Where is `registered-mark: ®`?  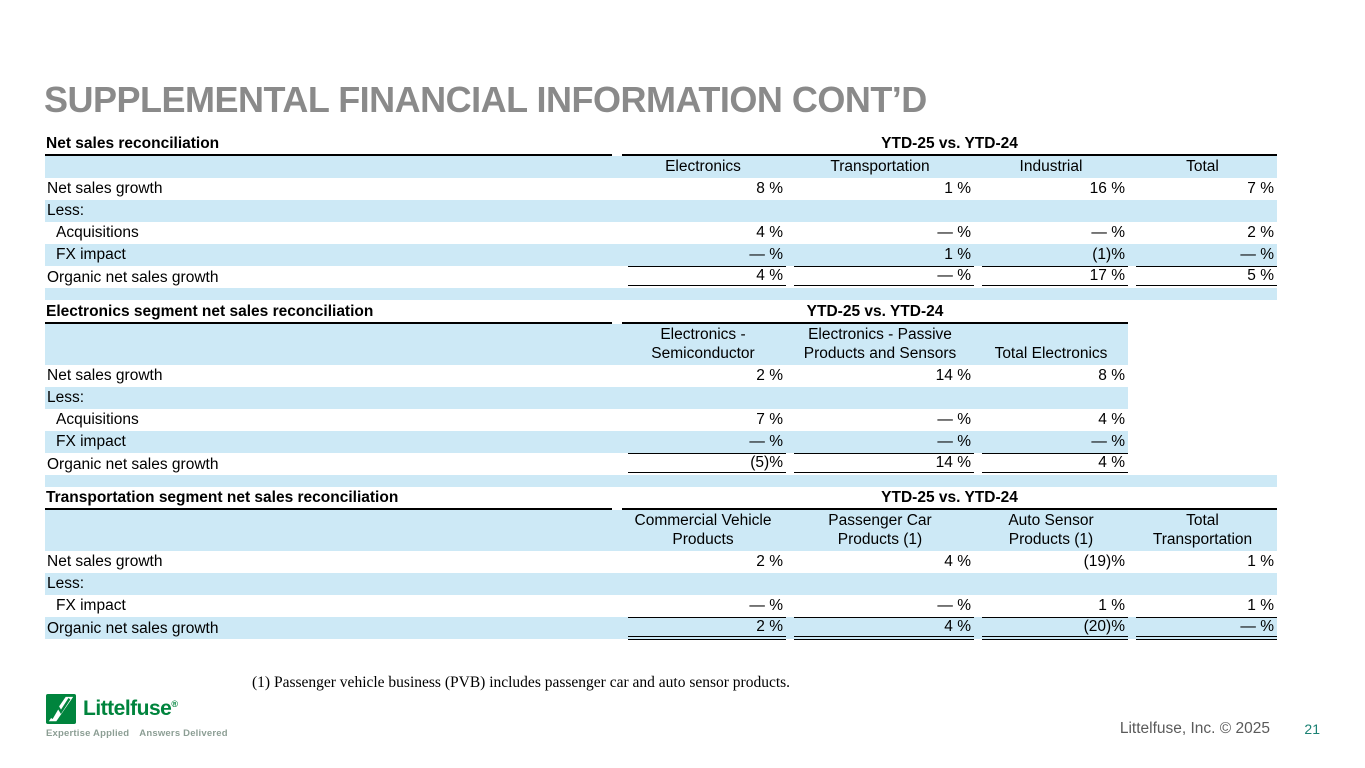
registered-mark: ® is located at coordinates (174, 704).